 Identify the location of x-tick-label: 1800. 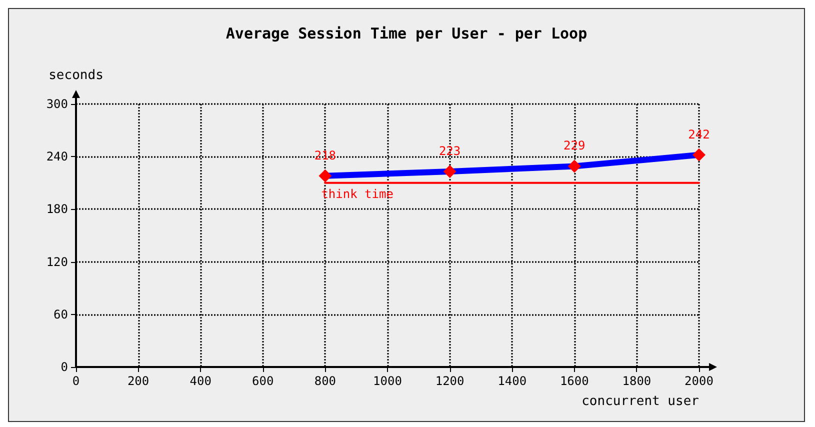
(637, 381).